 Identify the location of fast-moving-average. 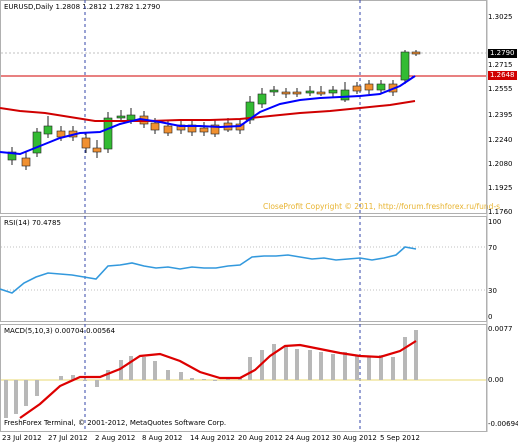
(208, 115).